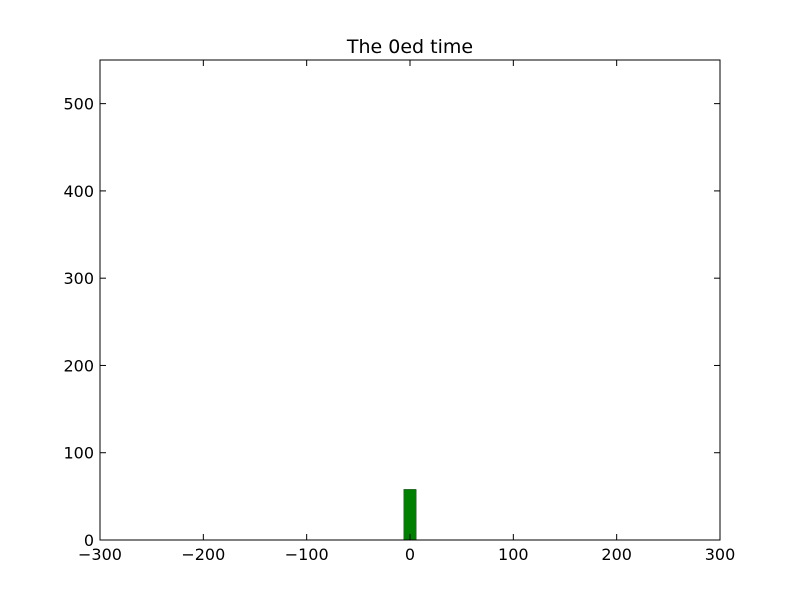 This screenshot has height=600, width=800. I want to click on x-tick-label: −100, so click(307, 554).